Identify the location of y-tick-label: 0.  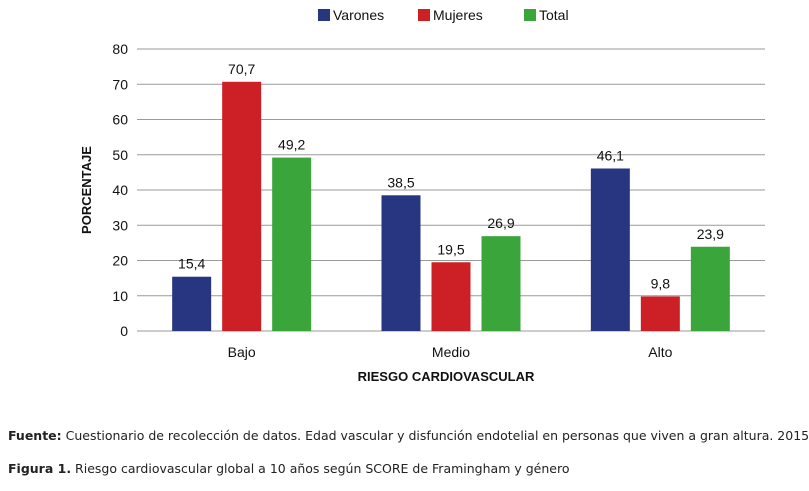
(124, 331).